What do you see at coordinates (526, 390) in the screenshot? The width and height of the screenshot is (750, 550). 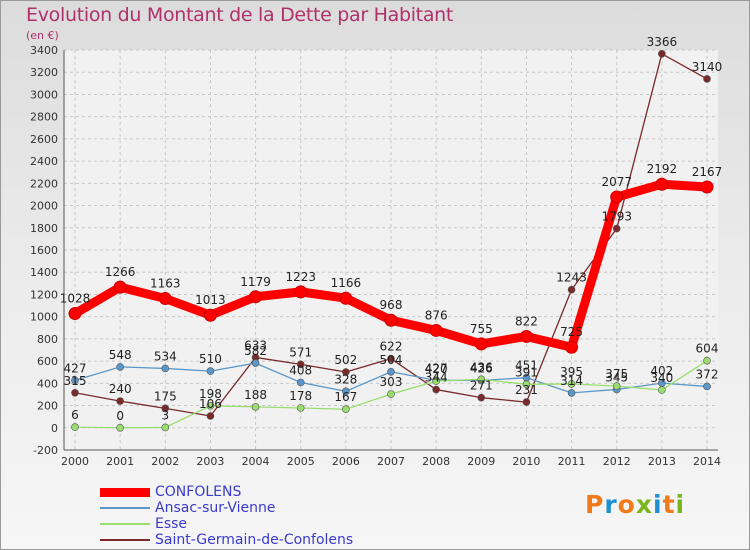 I see `data-label: 231` at bounding box center [526, 390].